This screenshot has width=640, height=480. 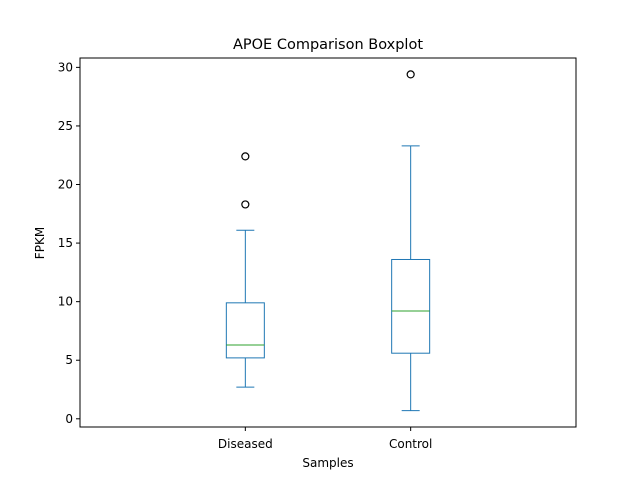 What do you see at coordinates (327, 463) in the screenshot?
I see `x-axis-label: Samples` at bounding box center [327, 463].